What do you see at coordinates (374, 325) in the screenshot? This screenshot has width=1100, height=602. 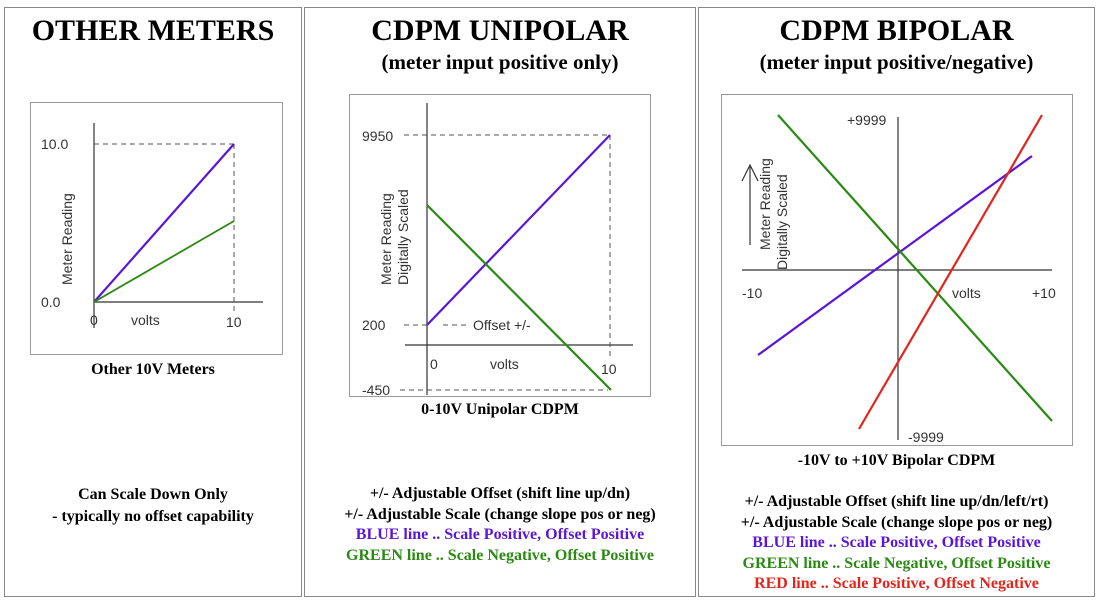 I see `y-offset-label: 200` at bounding box center [374, 325].